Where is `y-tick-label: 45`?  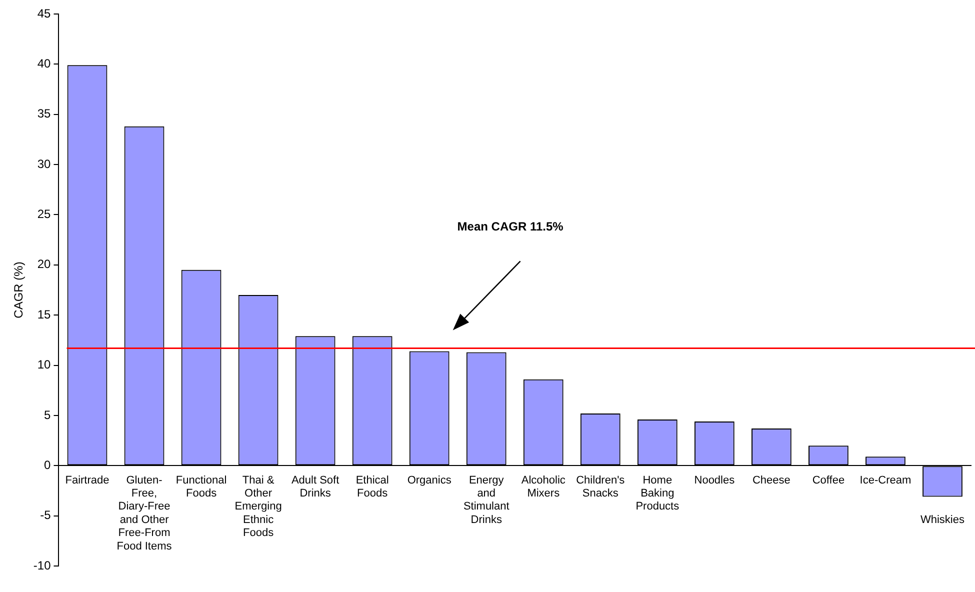 y-tick-label: 45 is located at coordinates (44, 13).